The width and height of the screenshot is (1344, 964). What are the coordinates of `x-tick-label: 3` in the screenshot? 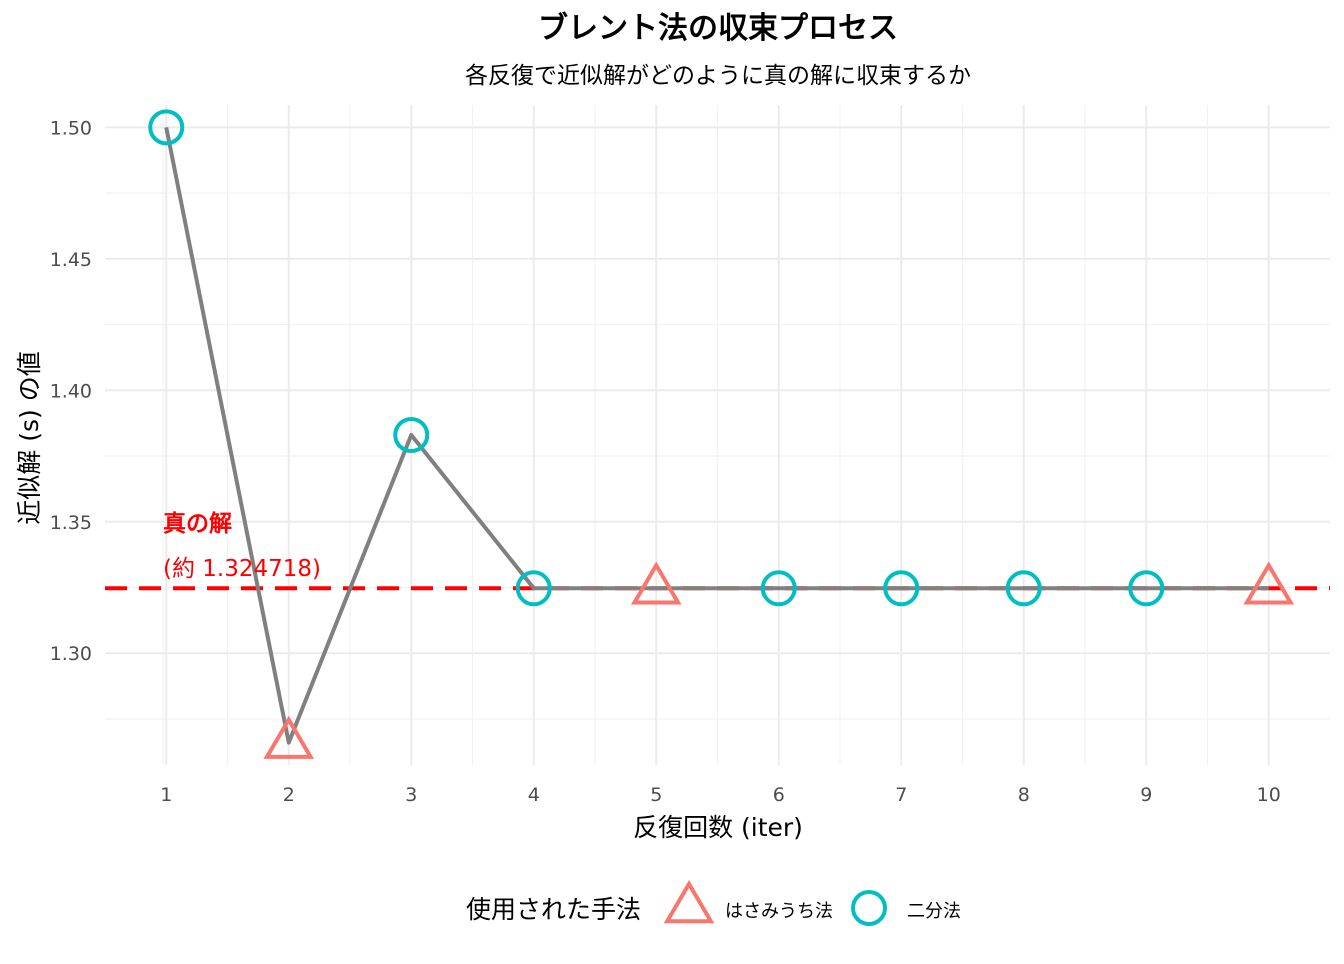 It's located at (411, 795).